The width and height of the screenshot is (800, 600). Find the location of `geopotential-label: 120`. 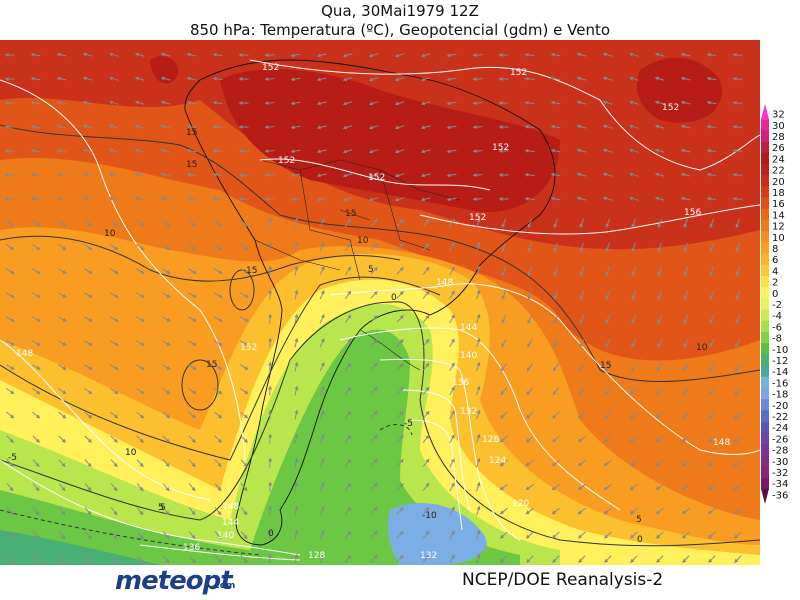

geopotential-label: 120 is located at coordinates (520, 504).